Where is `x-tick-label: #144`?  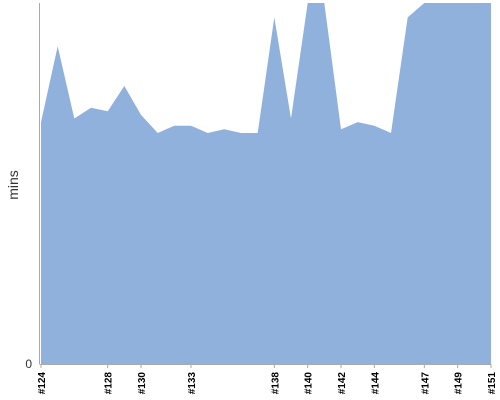
x-tick-label: #144 is located at coordinates (375, 383).